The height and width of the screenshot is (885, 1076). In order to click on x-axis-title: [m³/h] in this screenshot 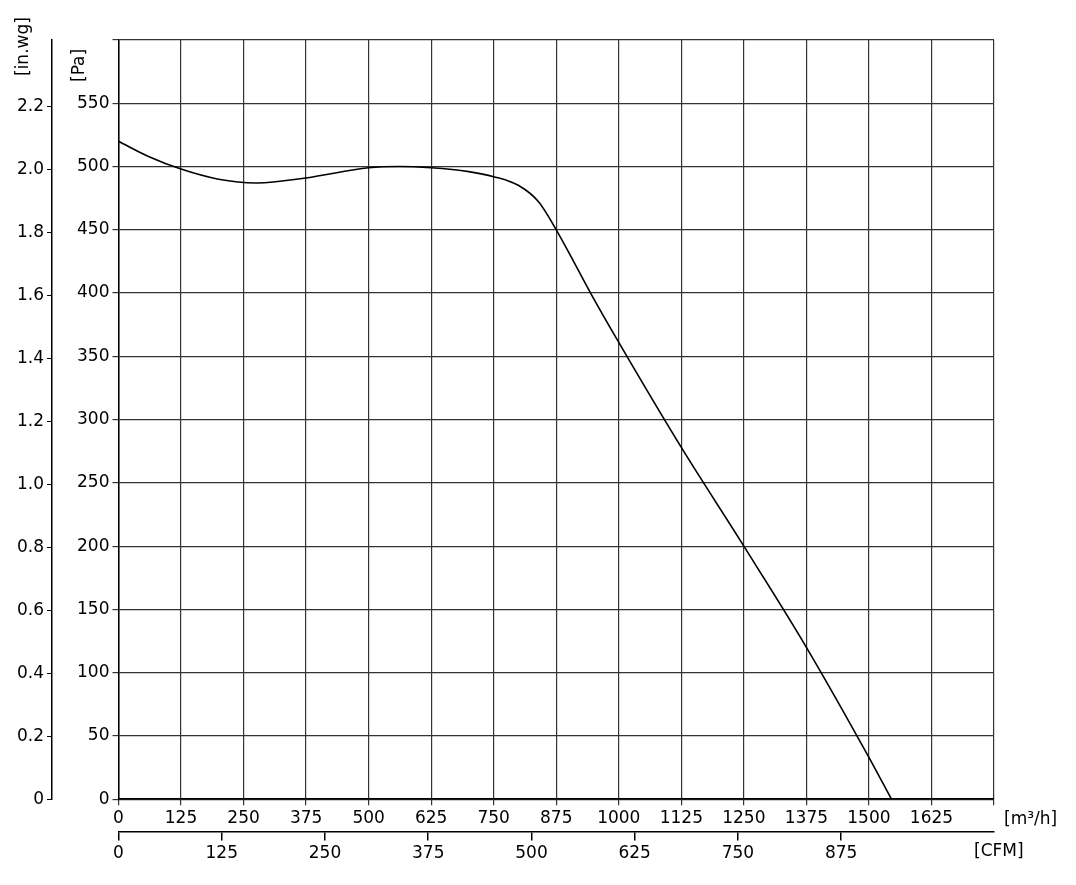, I will do `click(1031, 817)`.